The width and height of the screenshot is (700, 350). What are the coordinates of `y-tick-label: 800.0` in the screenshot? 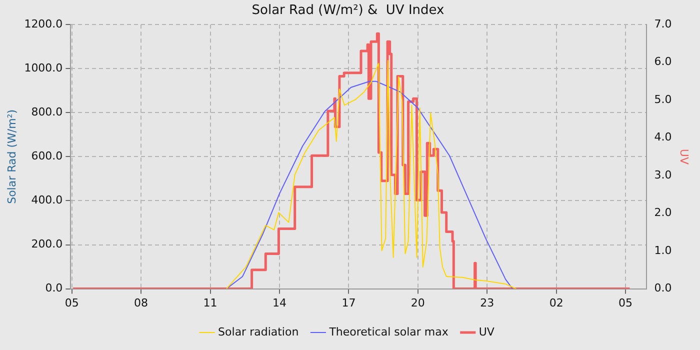 It's located at (47, 112).